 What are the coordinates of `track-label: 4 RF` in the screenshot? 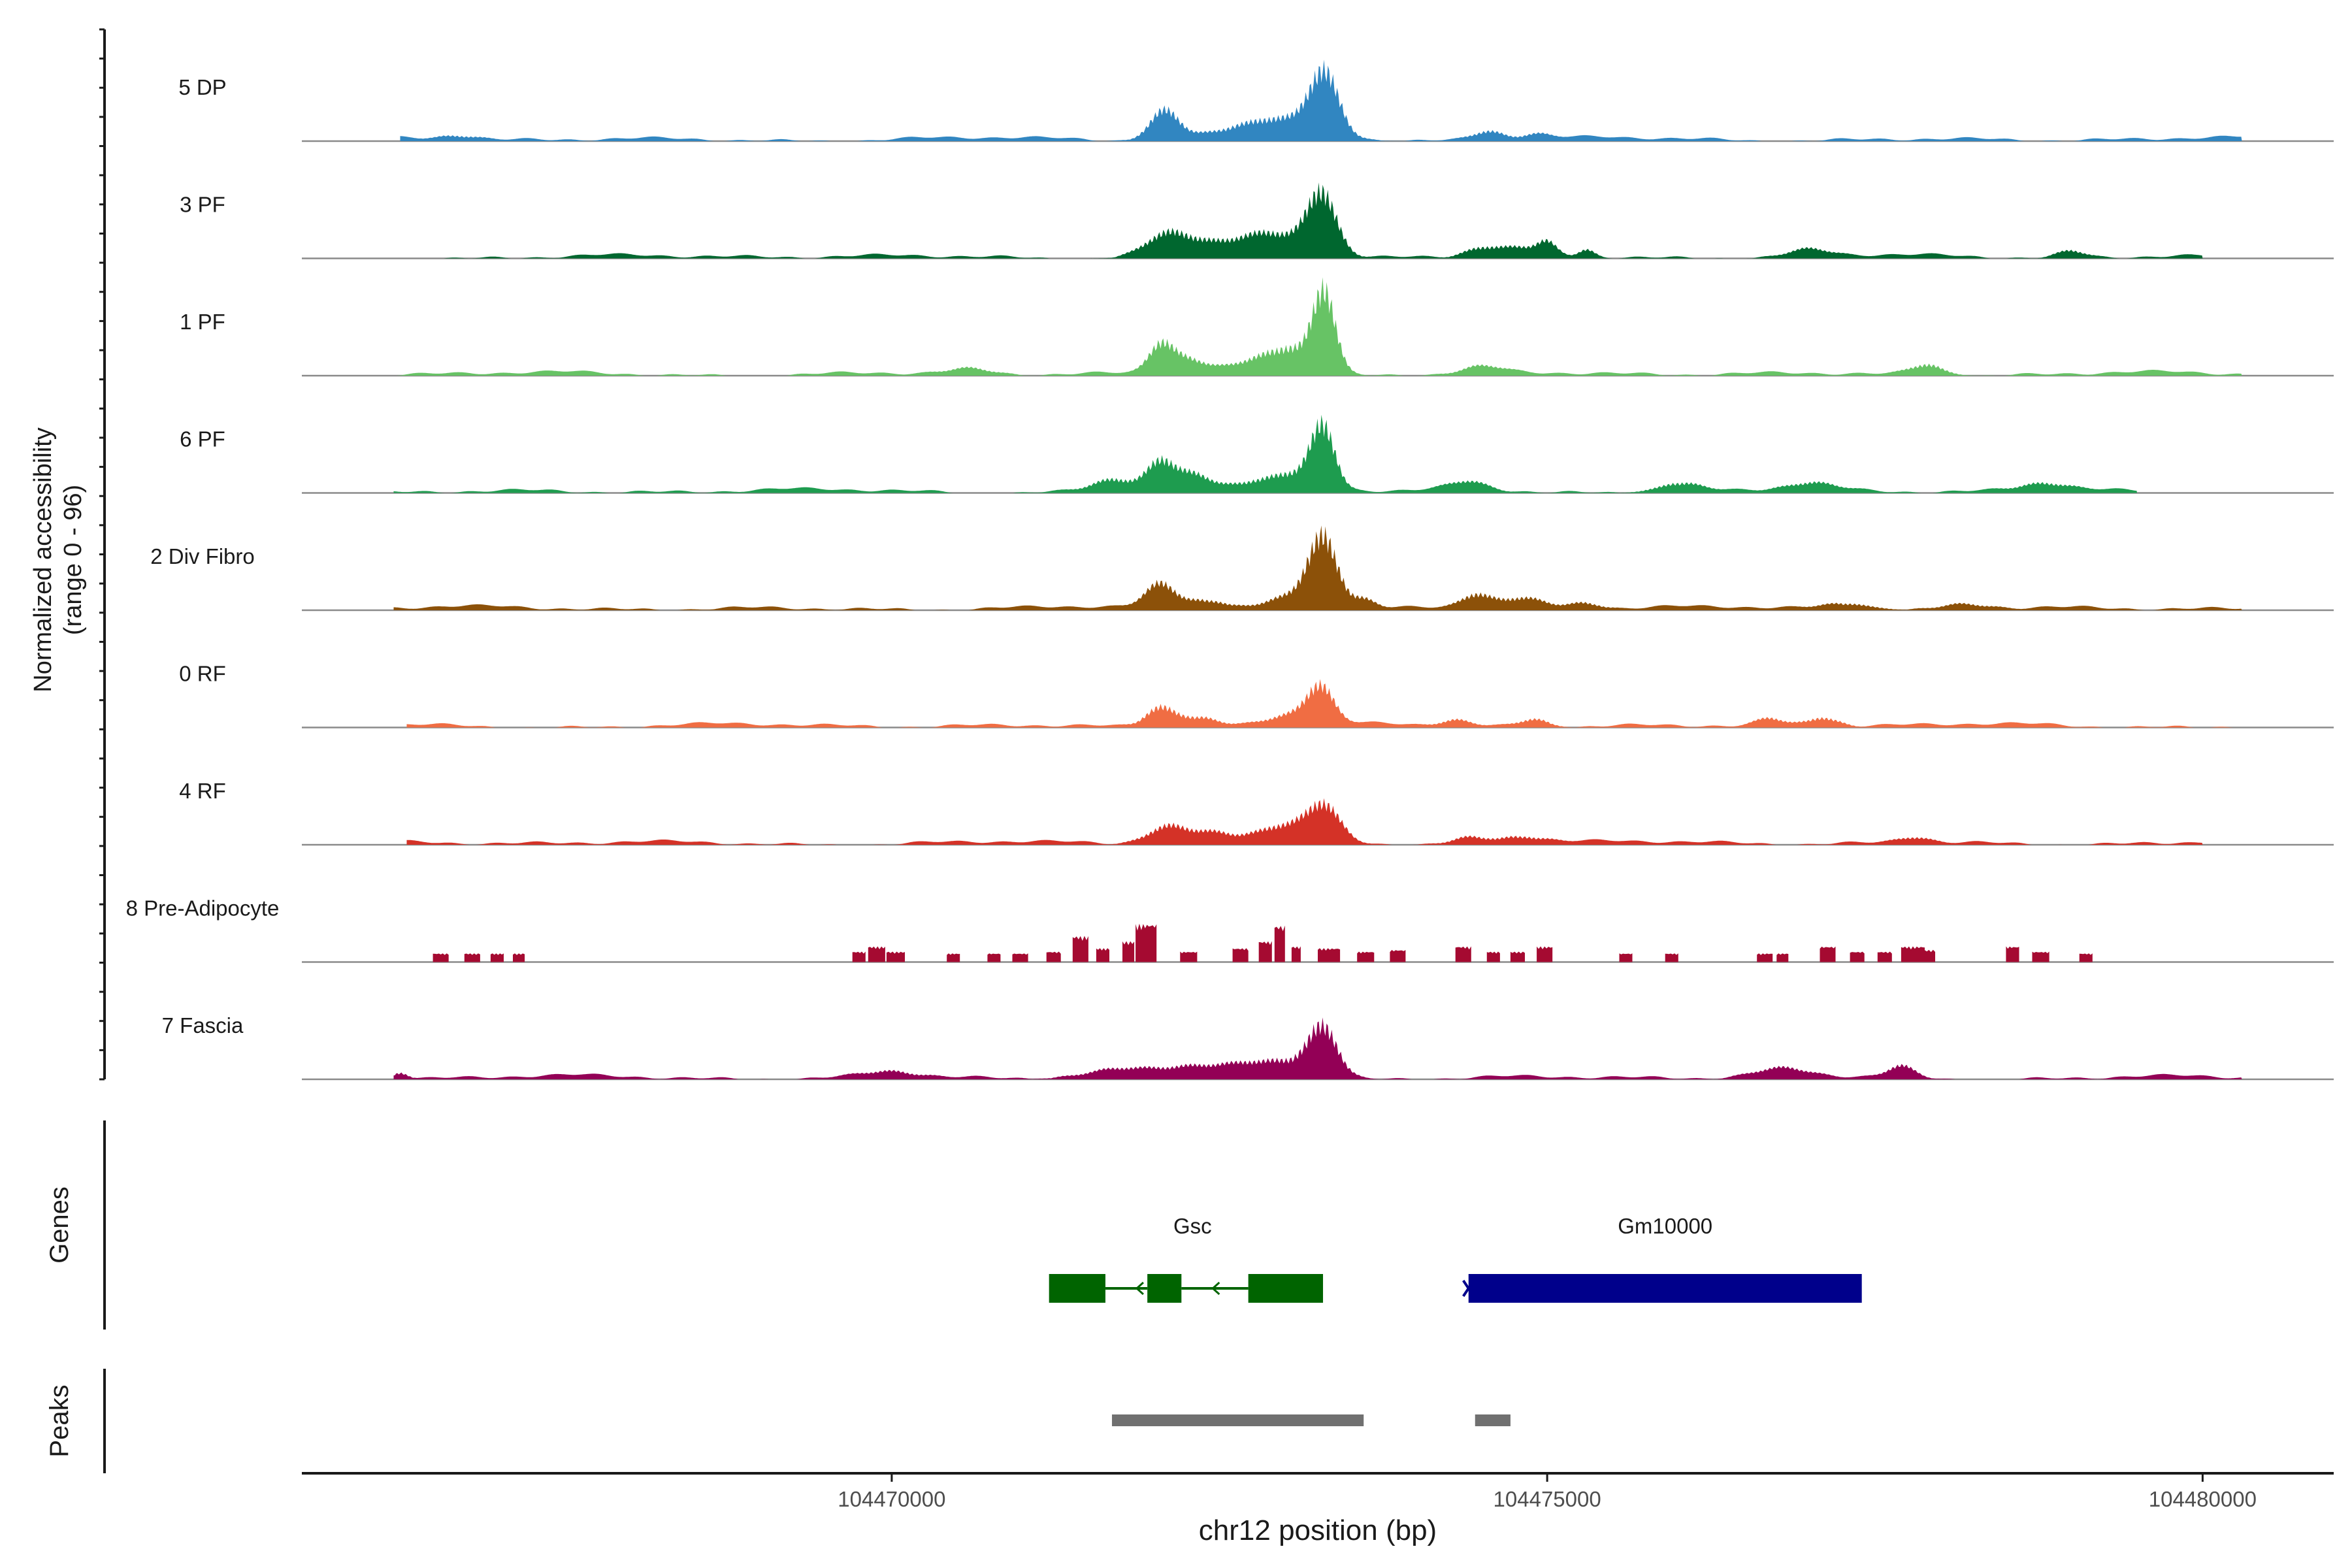 It's located at (202, 791).